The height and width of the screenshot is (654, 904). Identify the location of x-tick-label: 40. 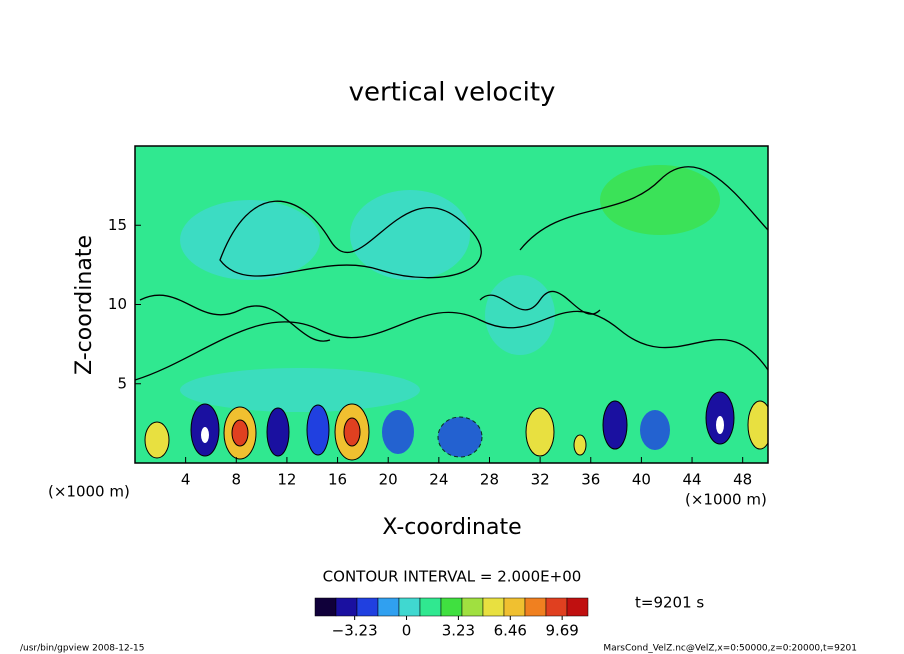
(641, 480).